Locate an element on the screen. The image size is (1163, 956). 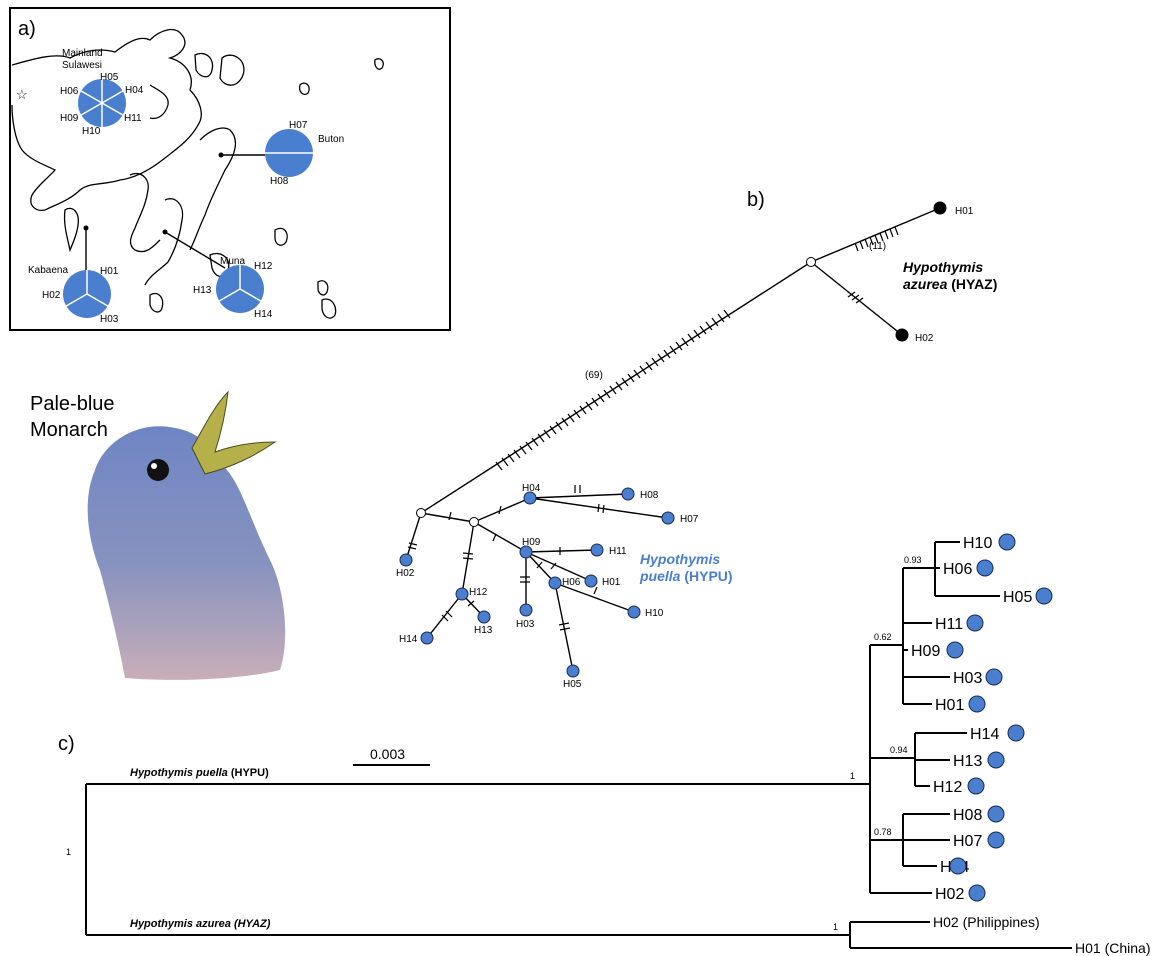
panel-a-label: a) is located at coordinates (27, 29).